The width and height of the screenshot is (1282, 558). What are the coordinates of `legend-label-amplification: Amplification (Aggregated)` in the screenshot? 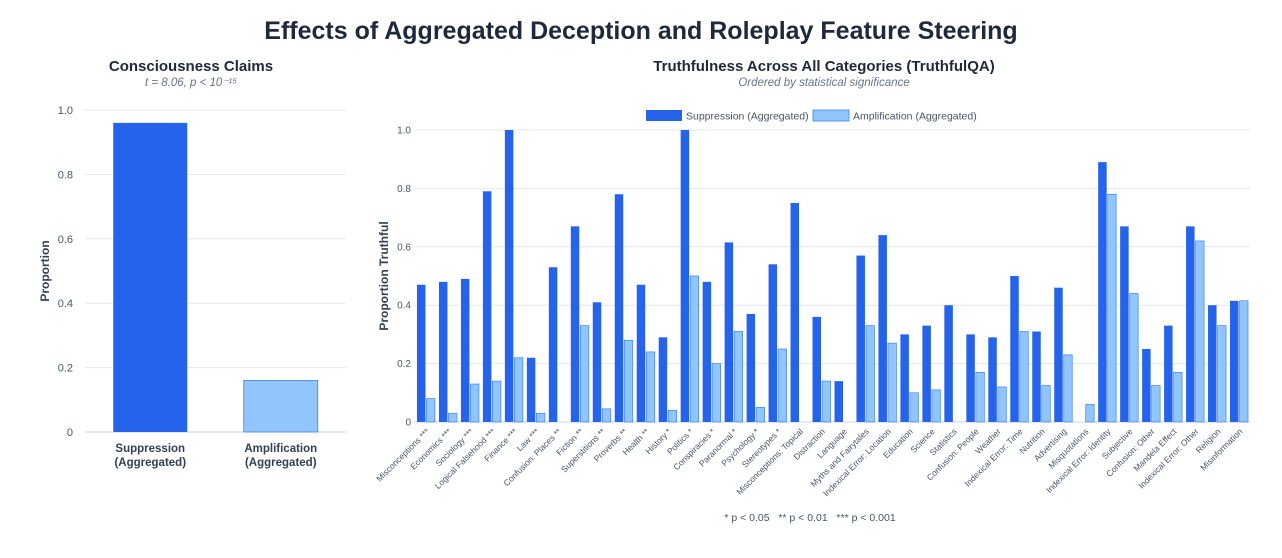 It's located at (915, 117).